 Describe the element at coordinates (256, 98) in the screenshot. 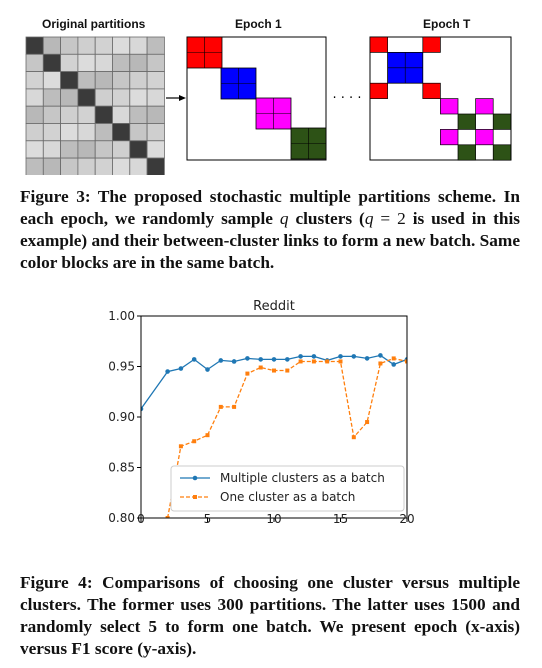

I see `epoch-1-blocks` at that location.